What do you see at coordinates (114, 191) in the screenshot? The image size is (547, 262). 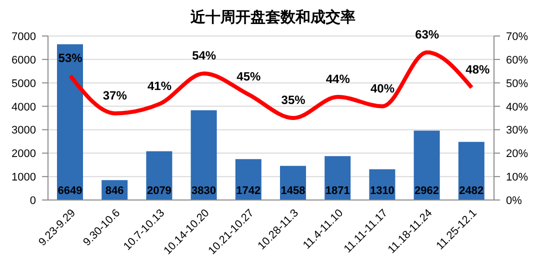 I see `data-label: 846` at bounding box center [114, 191].